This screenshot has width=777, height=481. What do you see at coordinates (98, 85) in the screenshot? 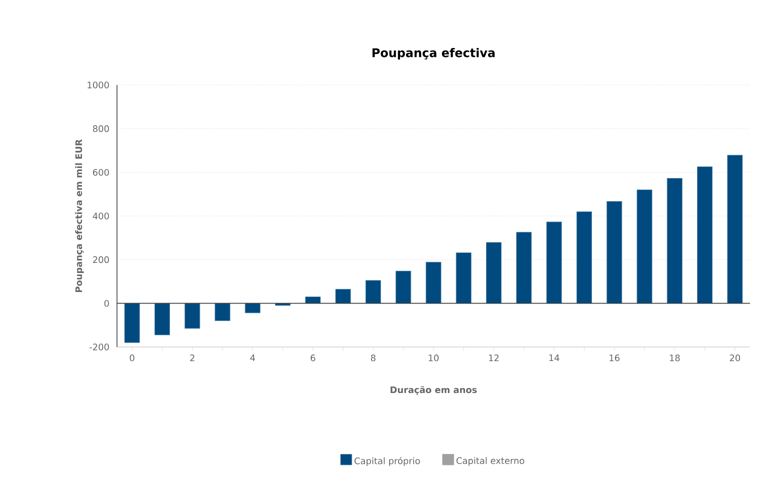
I see `y-tick-label: 1000` at bounding box center [98, 85].